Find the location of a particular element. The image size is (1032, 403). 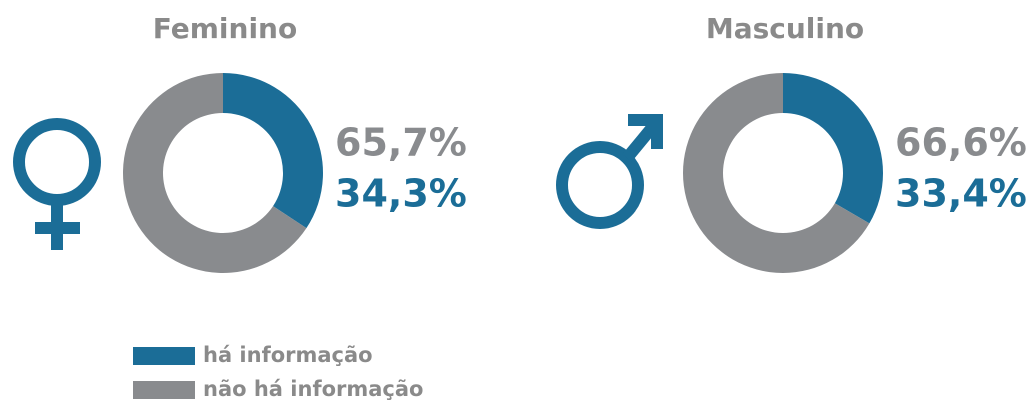

legend-label: não há informação is located at coordinates (313, 389).